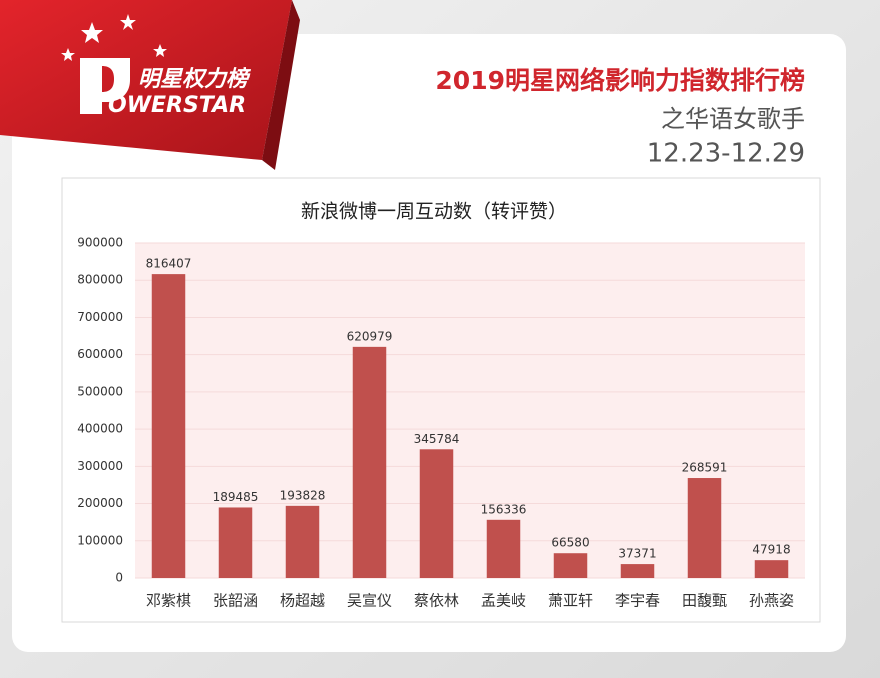 The image size is (880, 678). Describe the element at coordinates (236, 497) in the screenshot. I see `value-label: 189485` at that location.